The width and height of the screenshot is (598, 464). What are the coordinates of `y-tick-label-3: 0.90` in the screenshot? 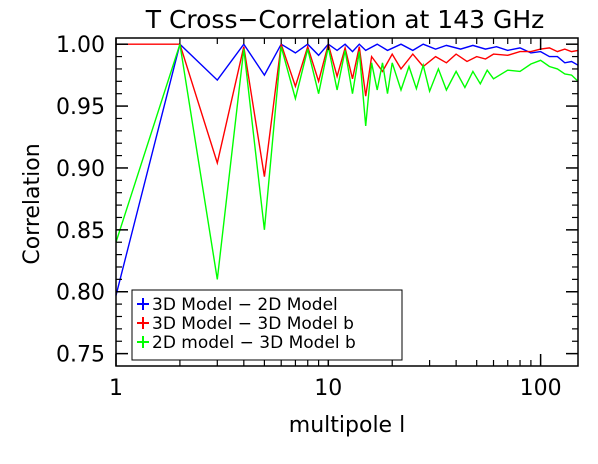 It's located at (80, 169).